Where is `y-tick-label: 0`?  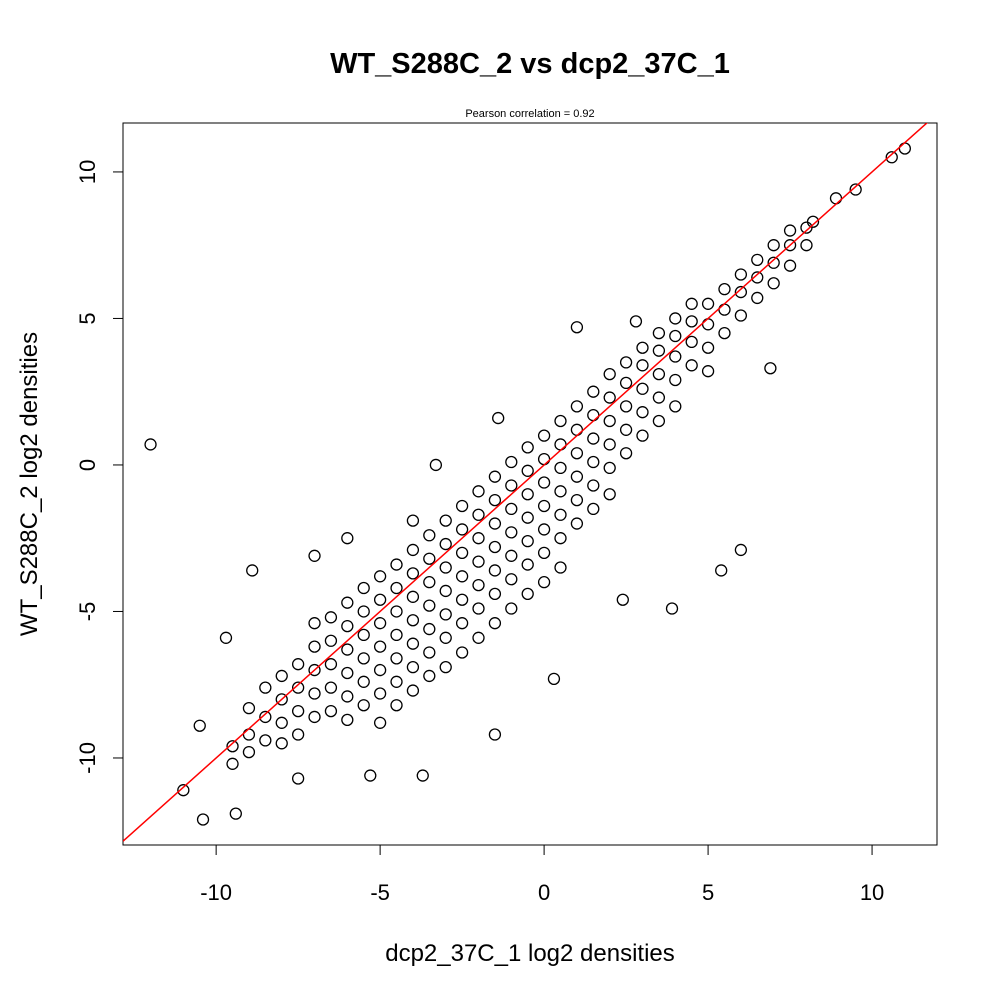 y-tick-label: 0 is located at coordinates (87, 465).